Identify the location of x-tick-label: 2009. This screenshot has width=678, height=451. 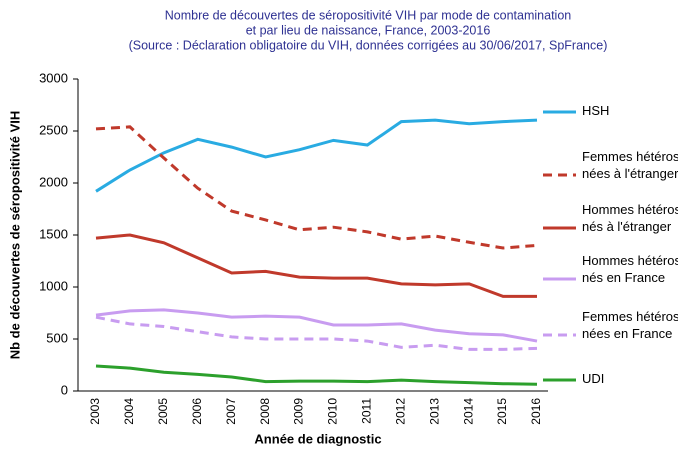
(299, 411).